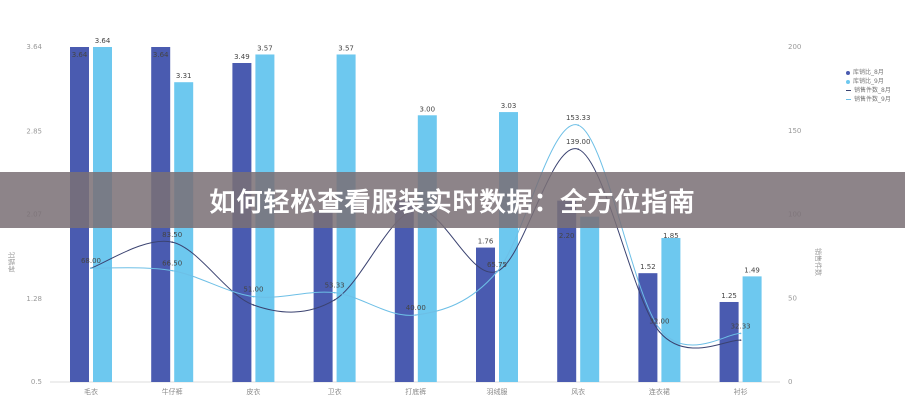 The image size is (905, 400). I want to click on y-right-tick-label: 50, so click(792, 298).